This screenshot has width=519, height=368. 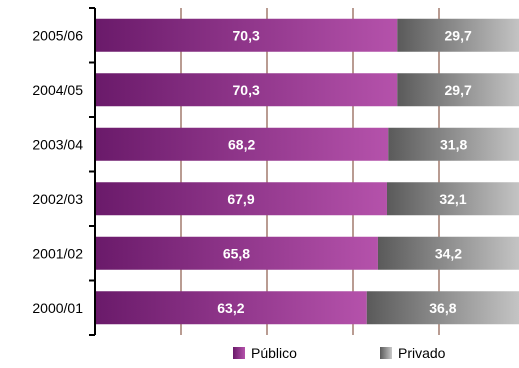 What do you see at coordinates (57, 90) in the screenshot?
I see `y-tick-label: 2004/05` at bounding box center [57, 90].